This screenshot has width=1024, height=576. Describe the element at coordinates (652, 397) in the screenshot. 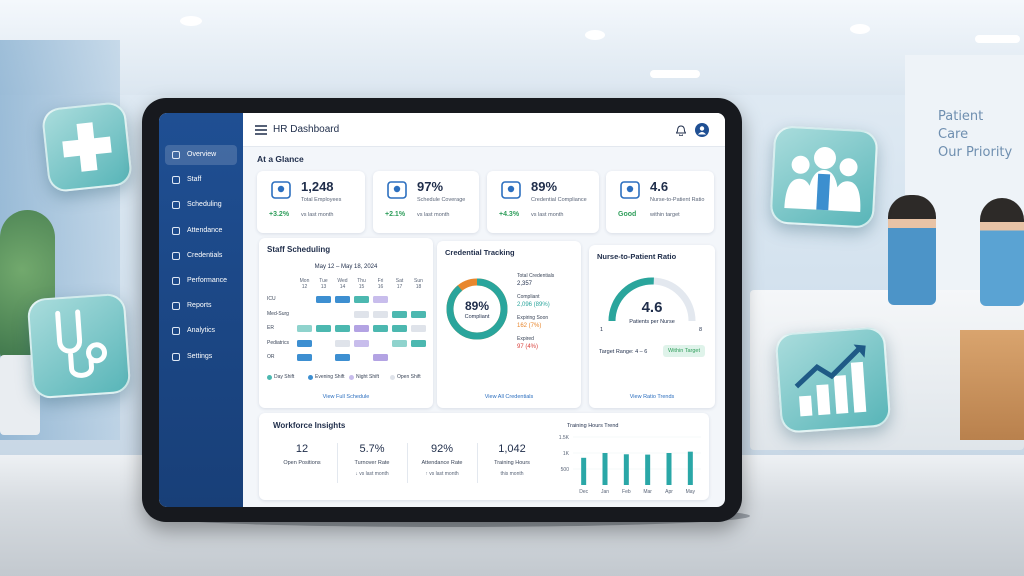

I see `link: View Ratio Trends` at that location.